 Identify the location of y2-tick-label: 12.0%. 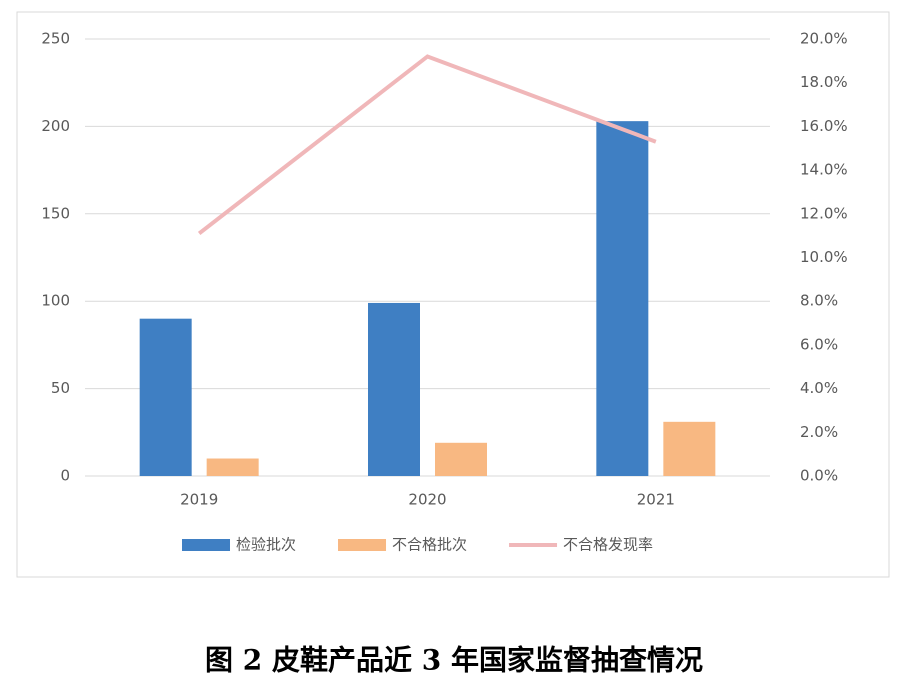
(824, 213).